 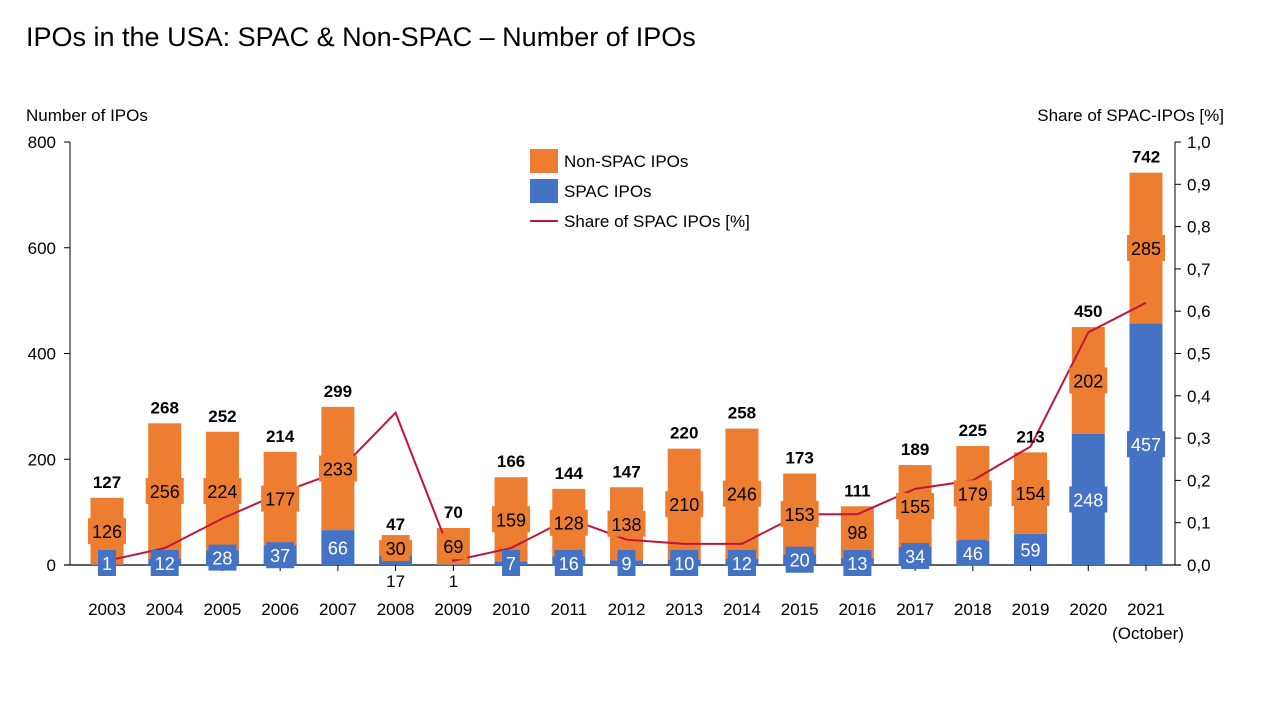 I want to click on spac-label-2012-bg, so click(x=626, y=563).